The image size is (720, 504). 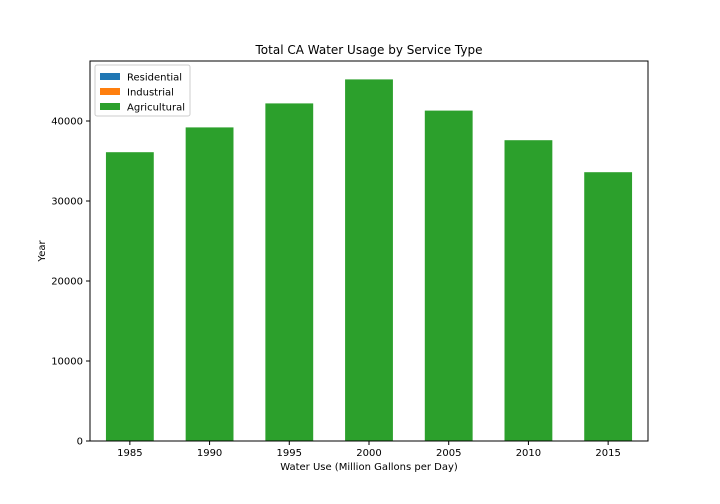 I want to click on y-tick-label: 20000, so click(x=67, y=282).